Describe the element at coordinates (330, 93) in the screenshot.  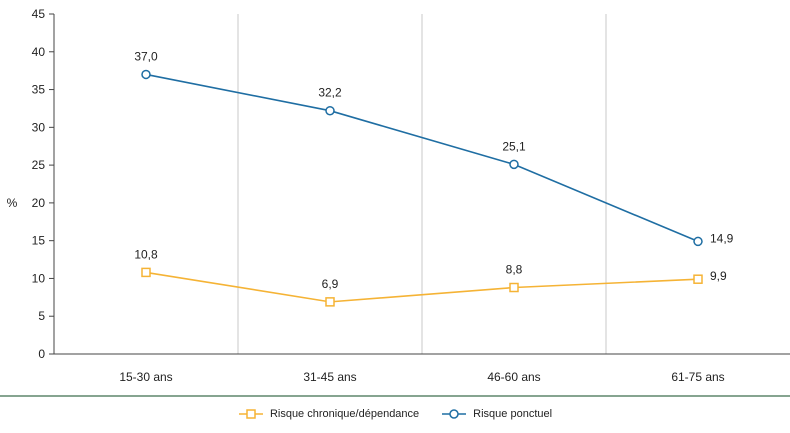
I see `data-label: 32,2` at that location.